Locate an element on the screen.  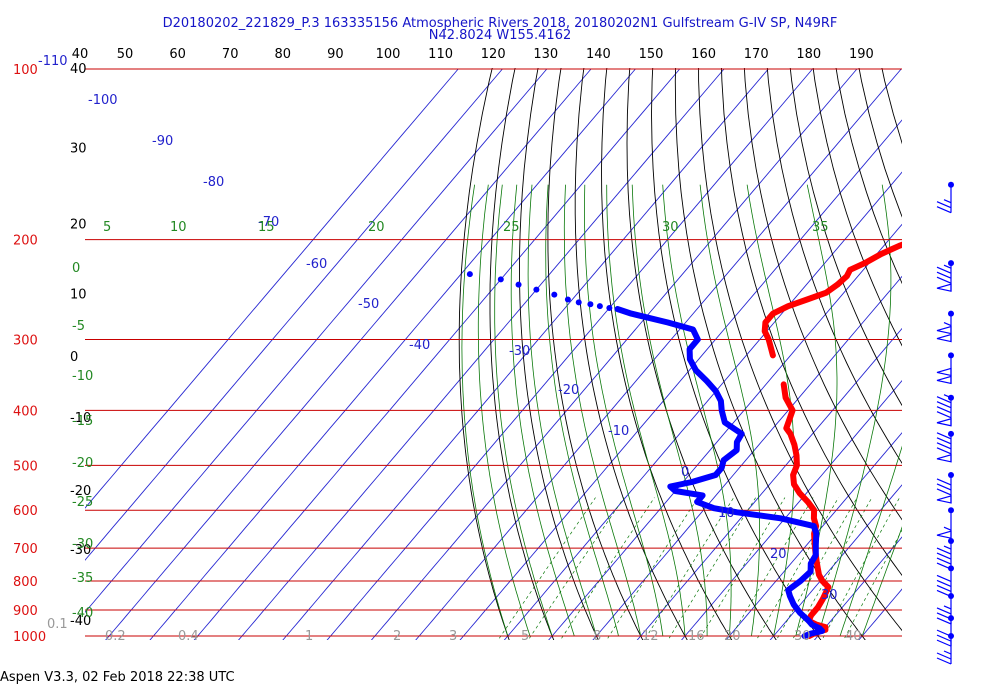
isotherm-label: -70 is located at coordinates (268, 222).